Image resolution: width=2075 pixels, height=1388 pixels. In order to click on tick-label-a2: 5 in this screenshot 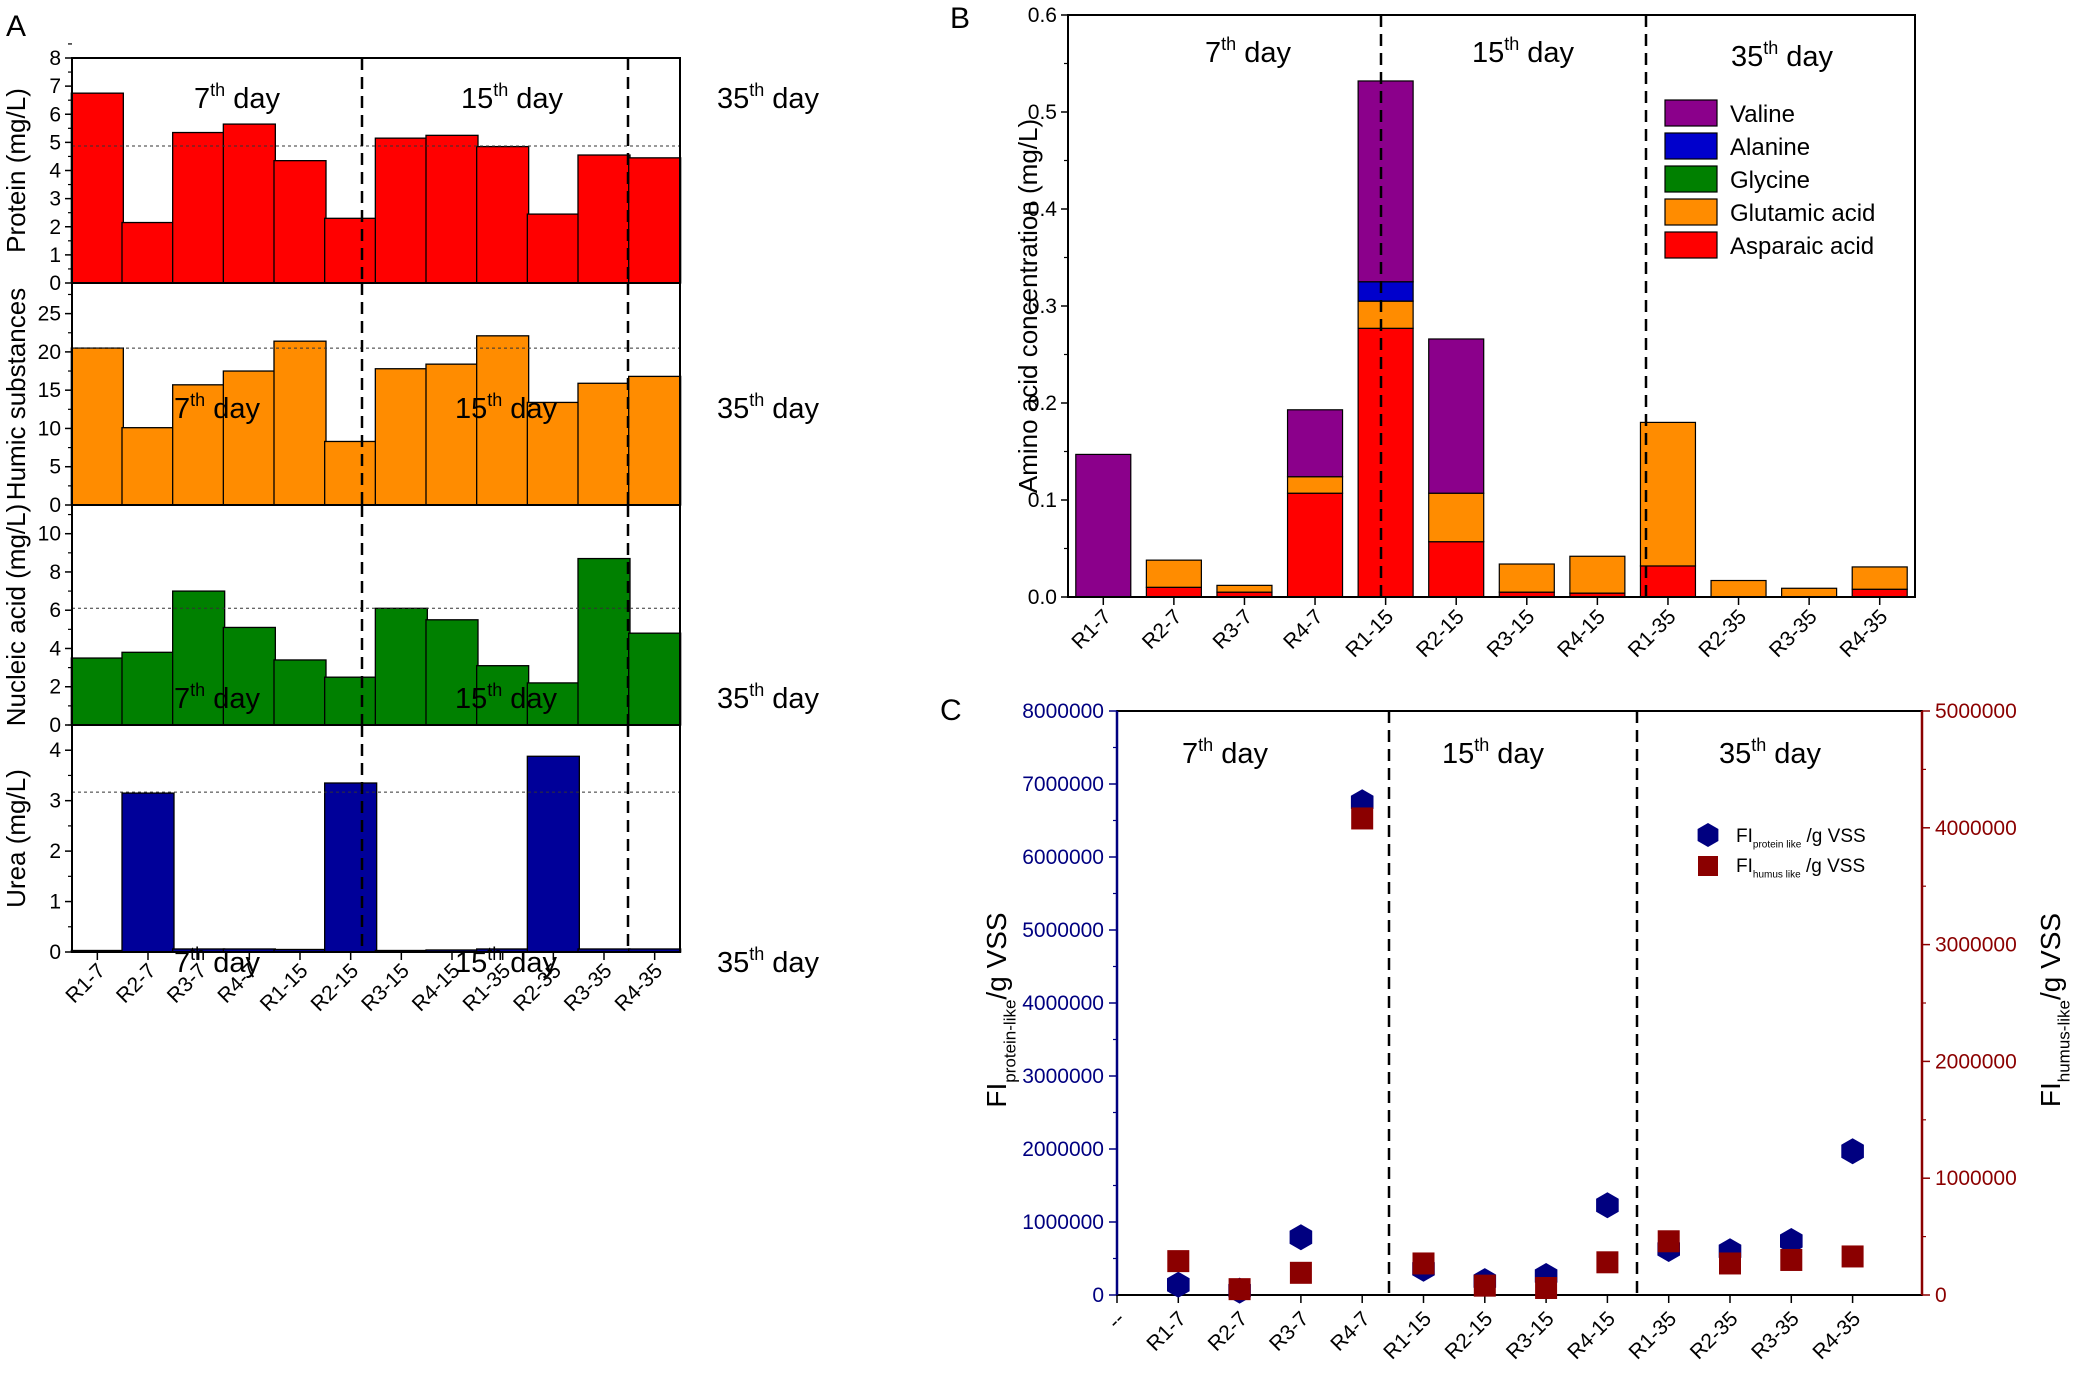, I will do `click(55, 467)`.